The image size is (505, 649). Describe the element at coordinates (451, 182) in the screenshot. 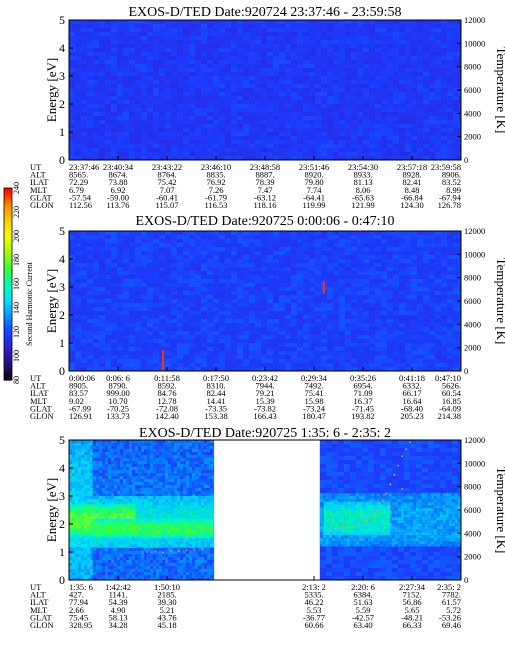

I see `orbit-cell: 83.52` at that location.